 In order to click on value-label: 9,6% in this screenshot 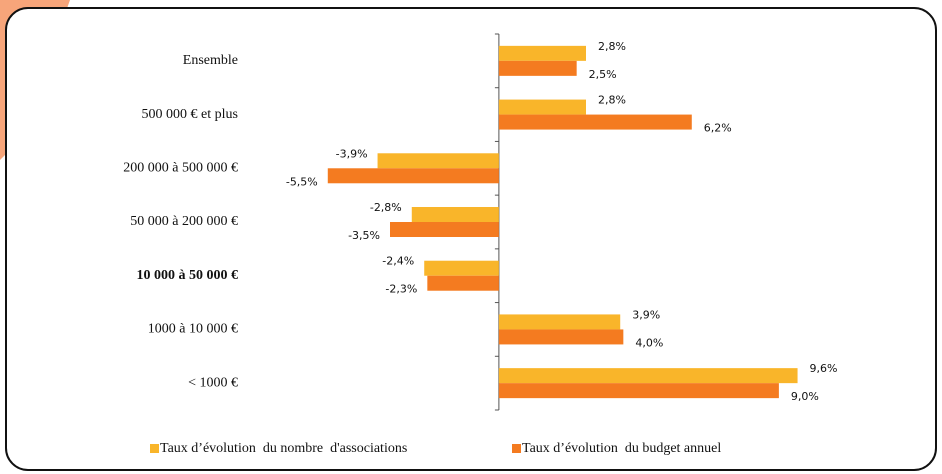, I will do `click(824, 368)`.